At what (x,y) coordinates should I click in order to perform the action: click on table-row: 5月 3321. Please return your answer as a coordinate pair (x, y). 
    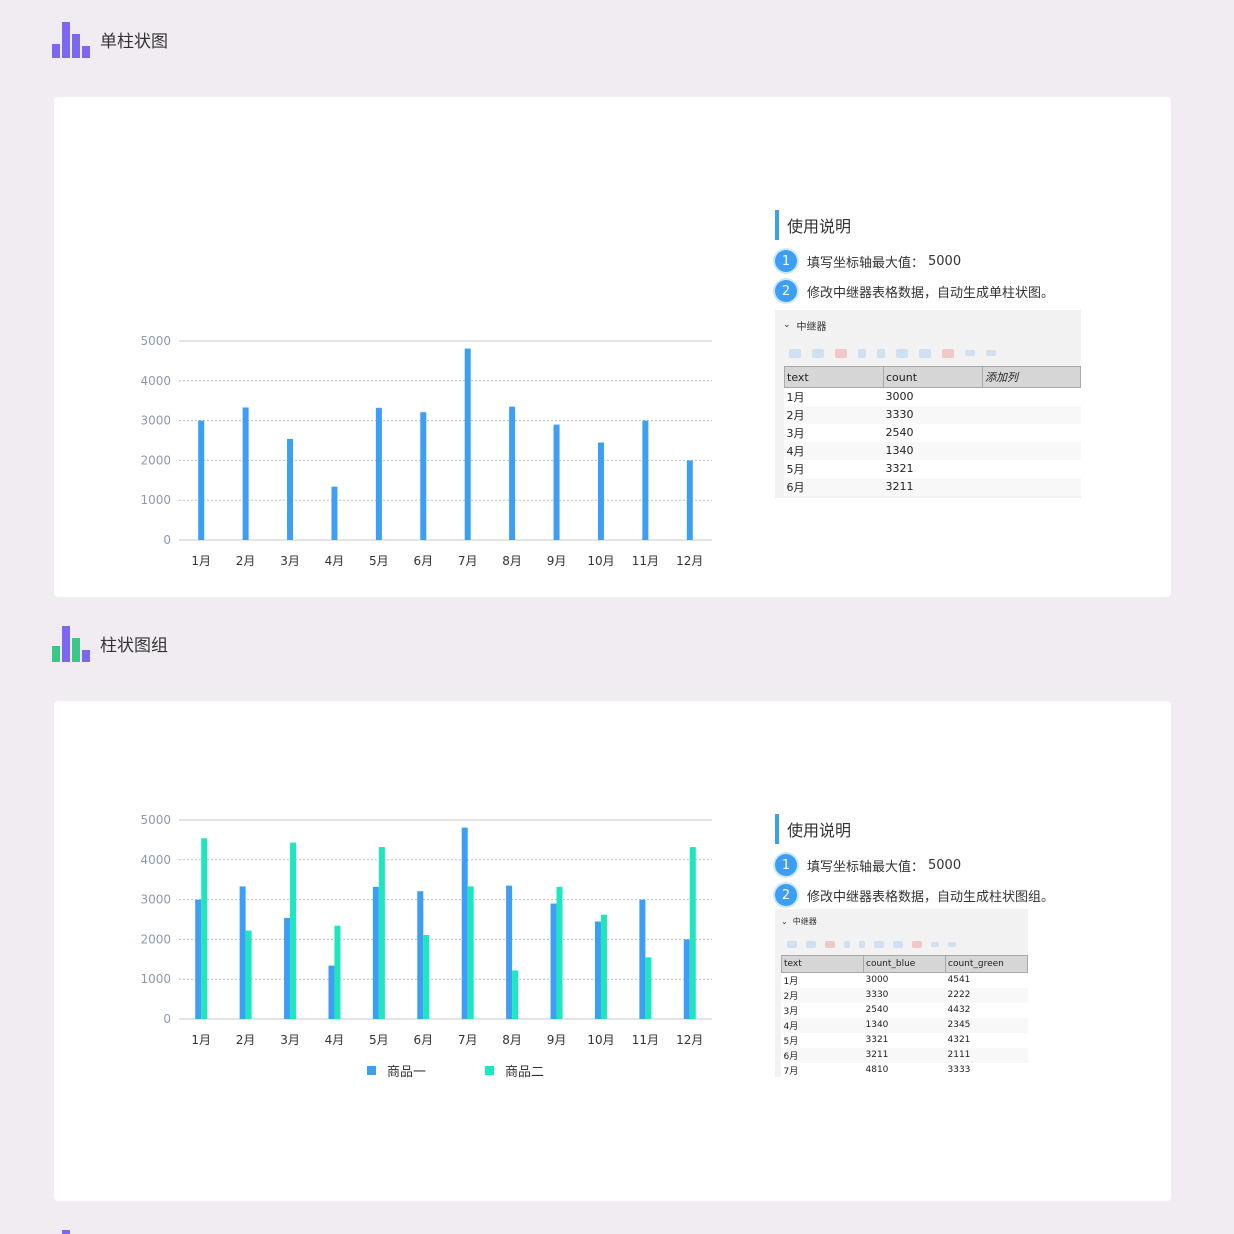
    Looking at the image, I should click on (933, 469).